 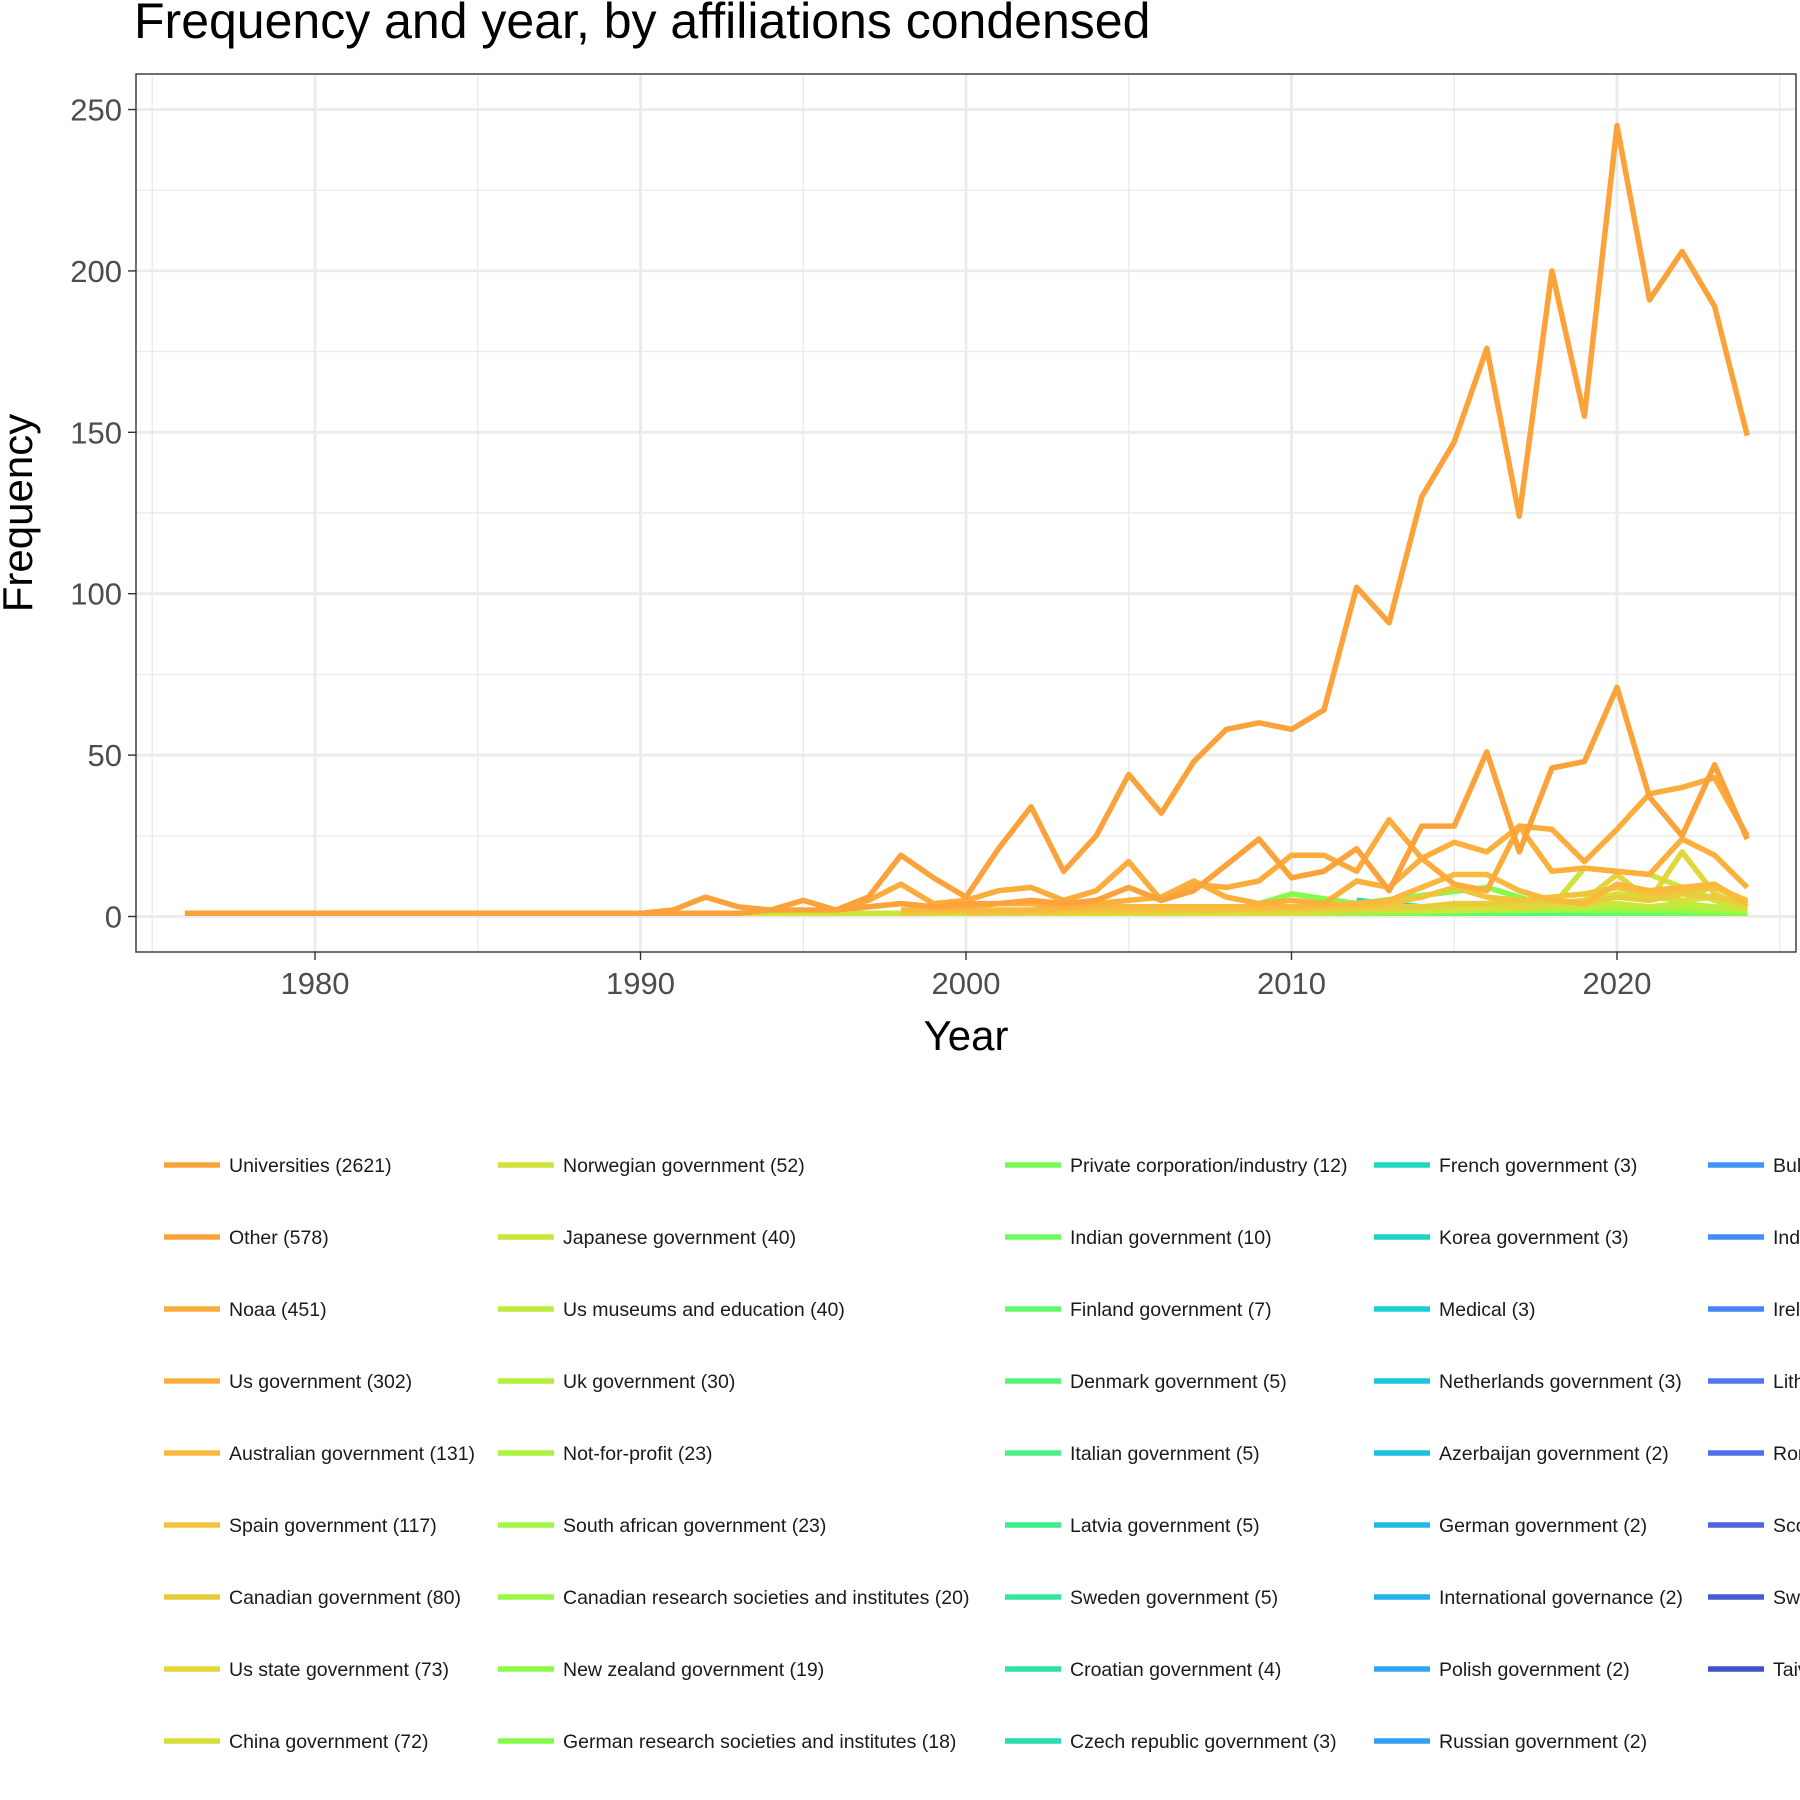 What do you see at coordinates (649, 1382) in the screenshot?
I see `legend-label: Uk government (30)` at bounding box center [649, 1382].